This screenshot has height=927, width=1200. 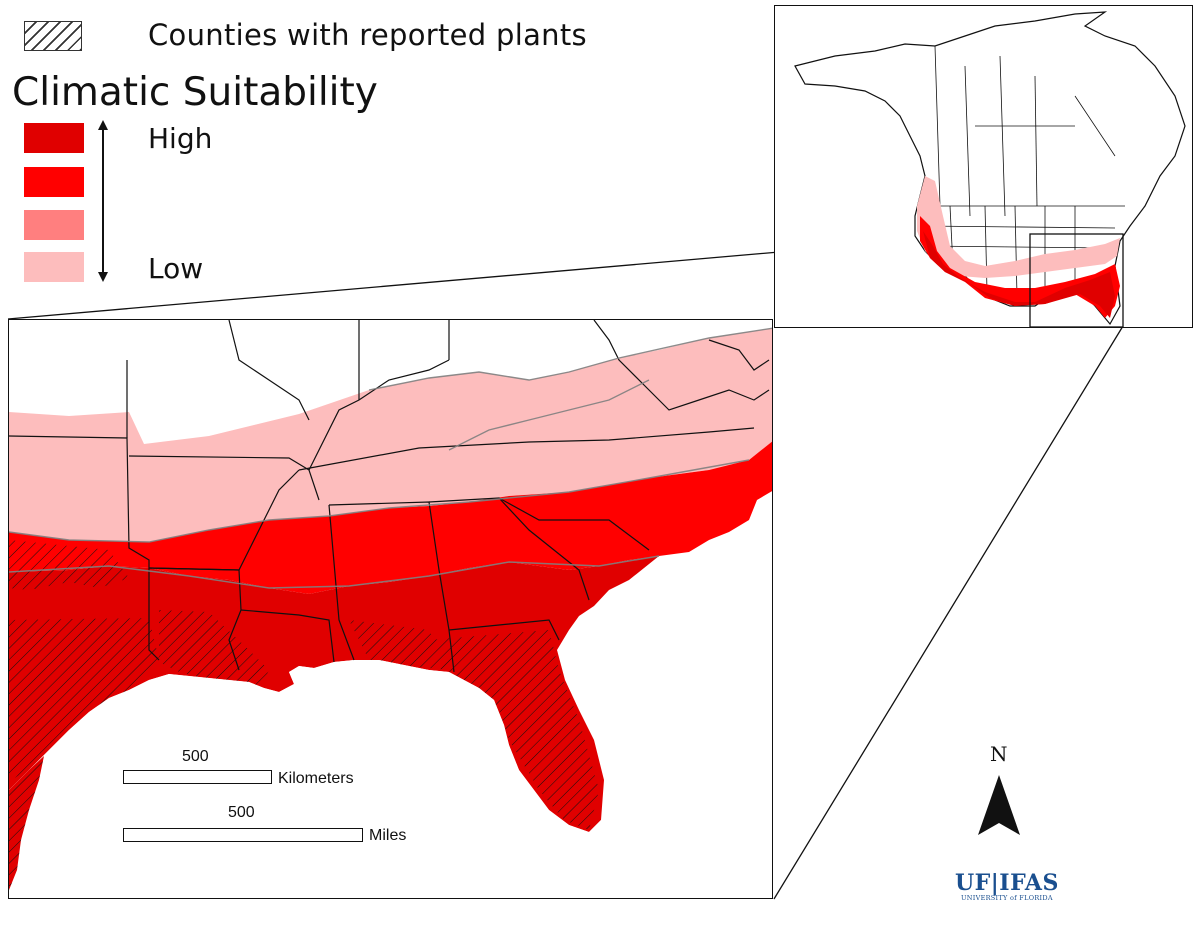 What do you see at coordinates (195, 756) in the screenshot?
I see `scalebar-km-value: 500` at bounding box center [195, 756].